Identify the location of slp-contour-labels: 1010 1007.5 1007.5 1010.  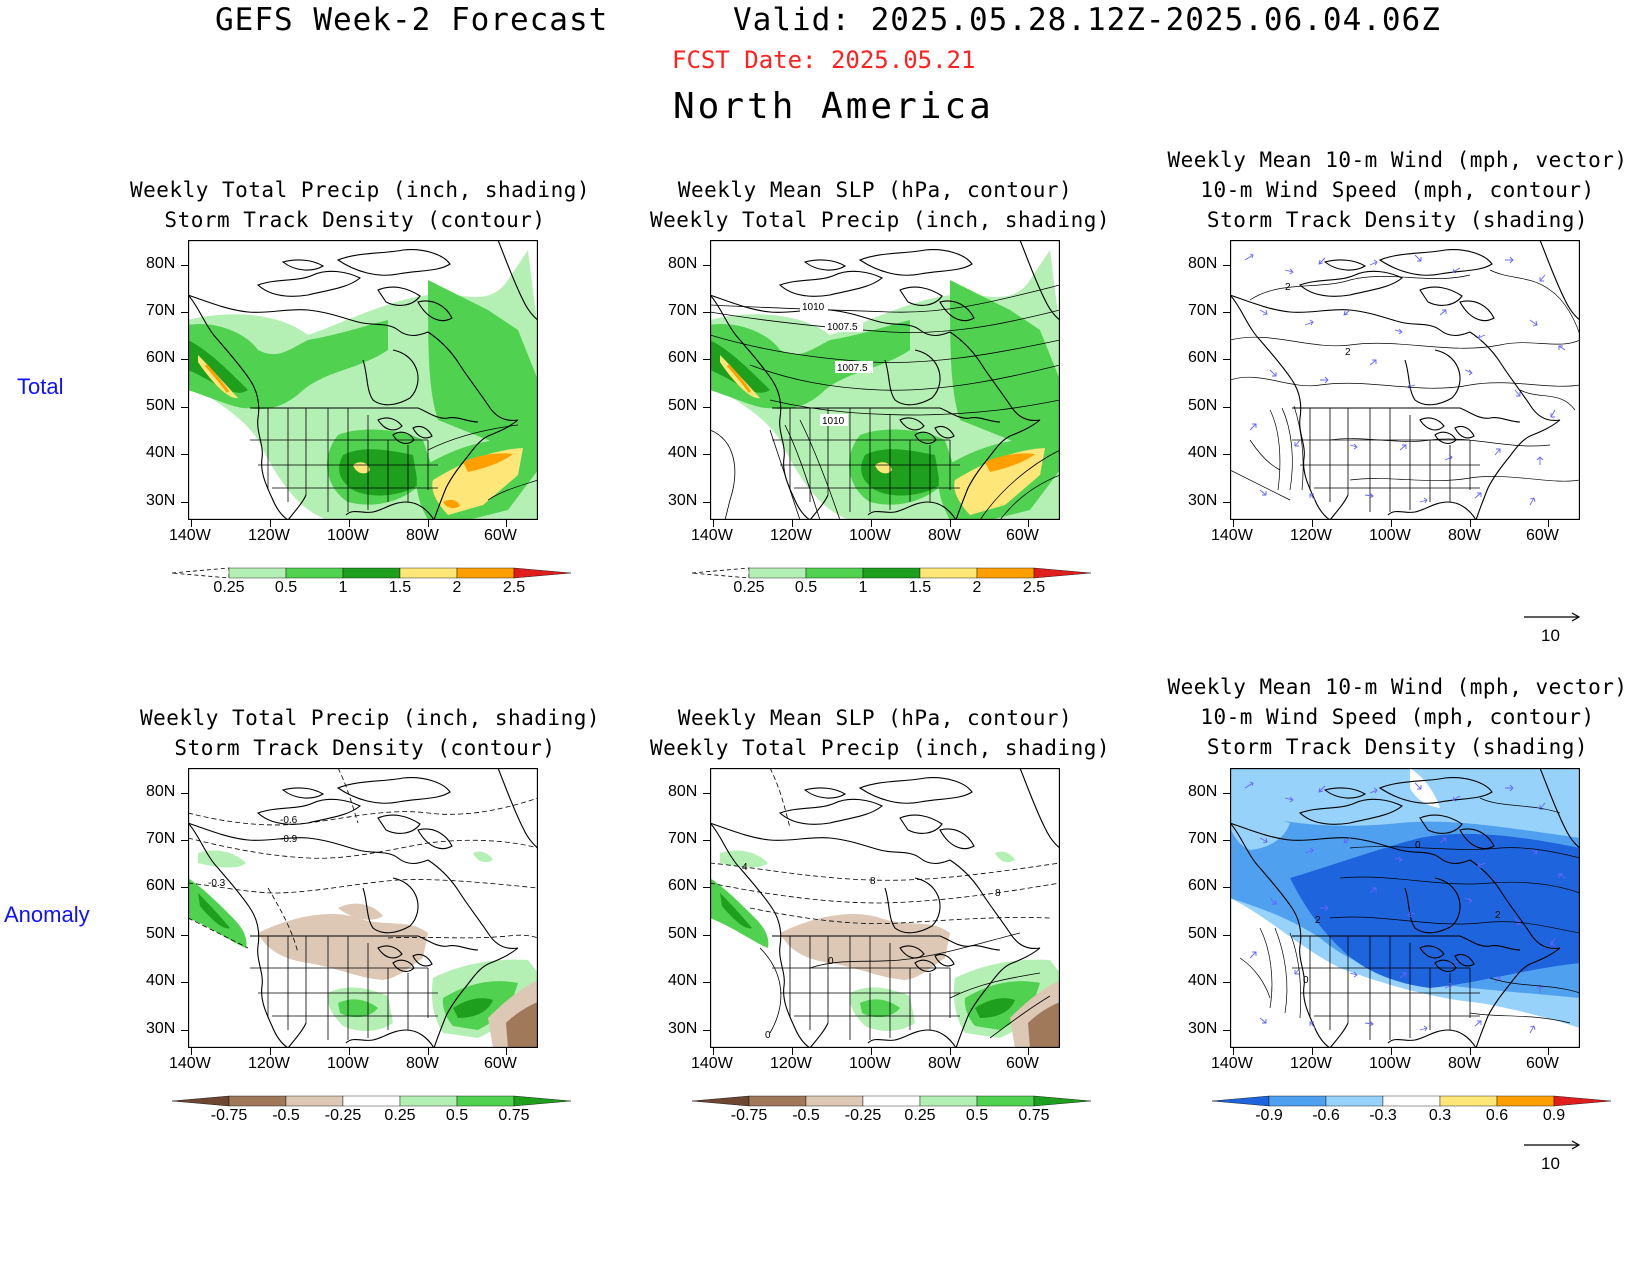
(836, 363).